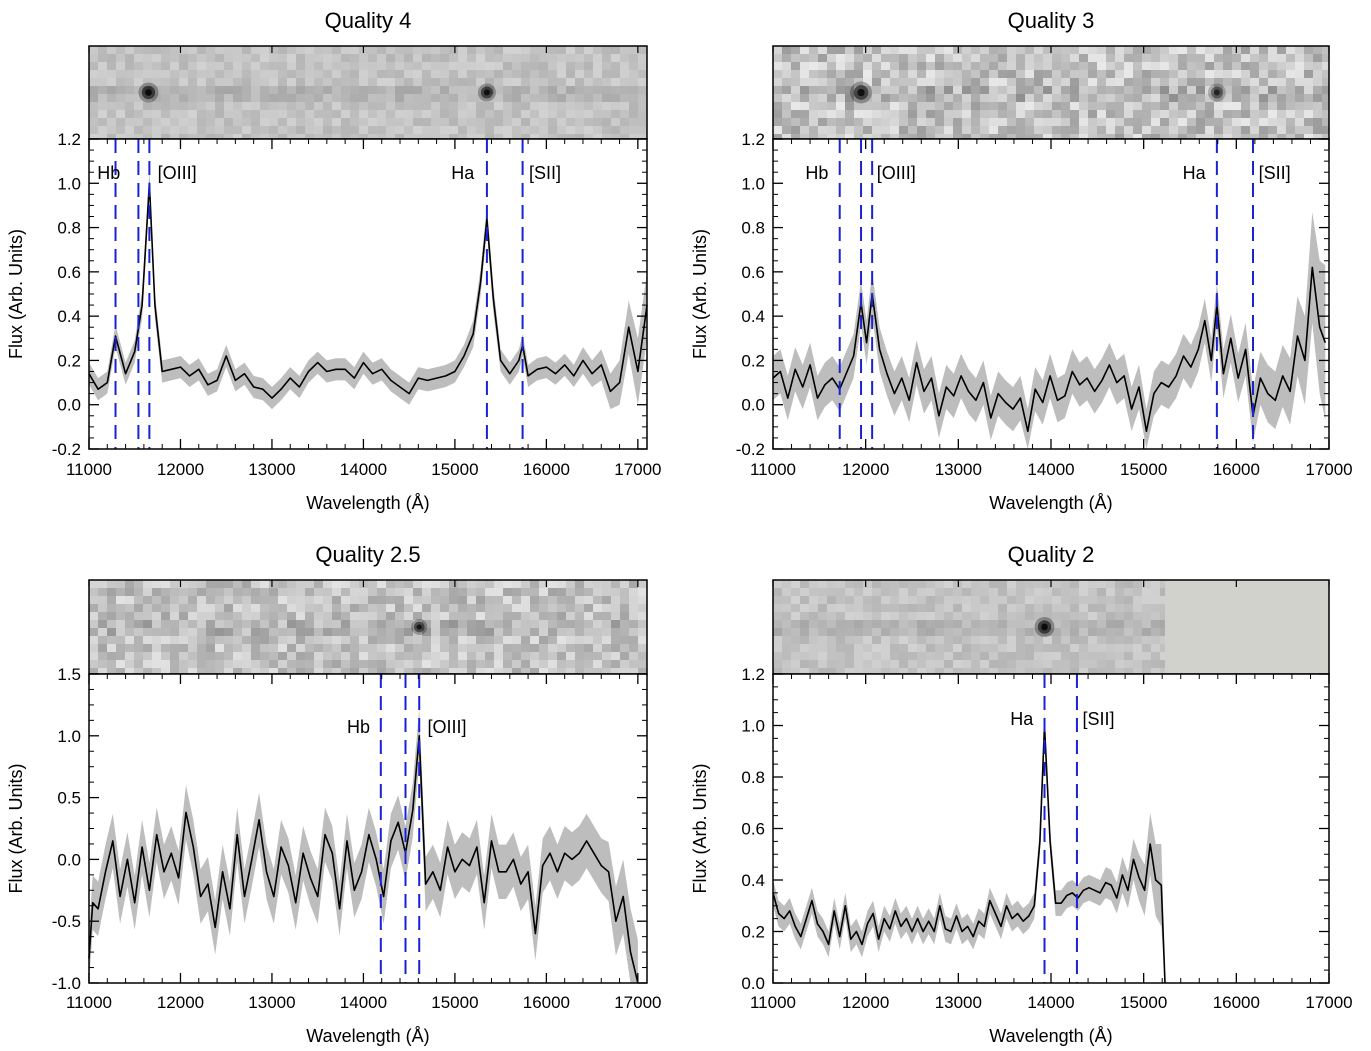 The width and height of the screenshot is (1371, 1051). I want to click on y-tick-label: -0.2, so click(66, 449).